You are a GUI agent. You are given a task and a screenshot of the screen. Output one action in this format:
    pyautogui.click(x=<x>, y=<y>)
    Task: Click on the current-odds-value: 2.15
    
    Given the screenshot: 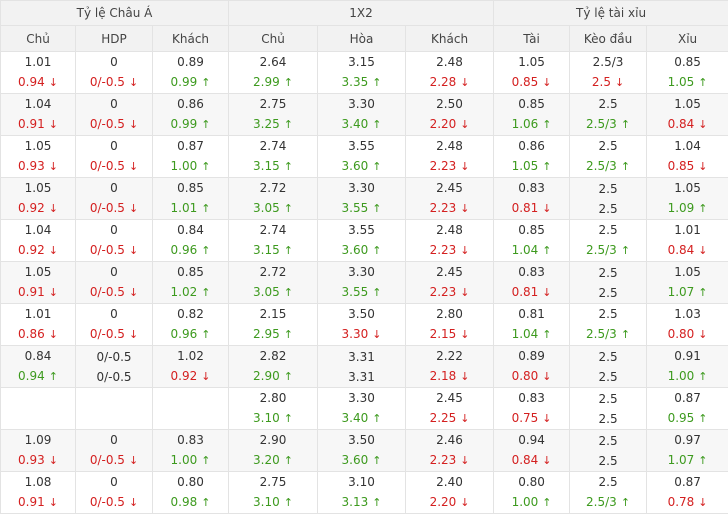 What is the action you would take?
    pyautogui.click(x=443, y=334)
    